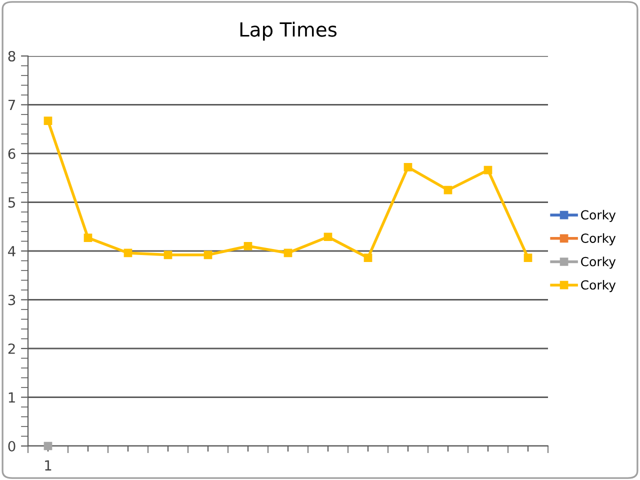 The image size is (640, 480). Describe the element at coordinates (12, 153) in the screenshot. I see `y-tick-label: 6` at that location.